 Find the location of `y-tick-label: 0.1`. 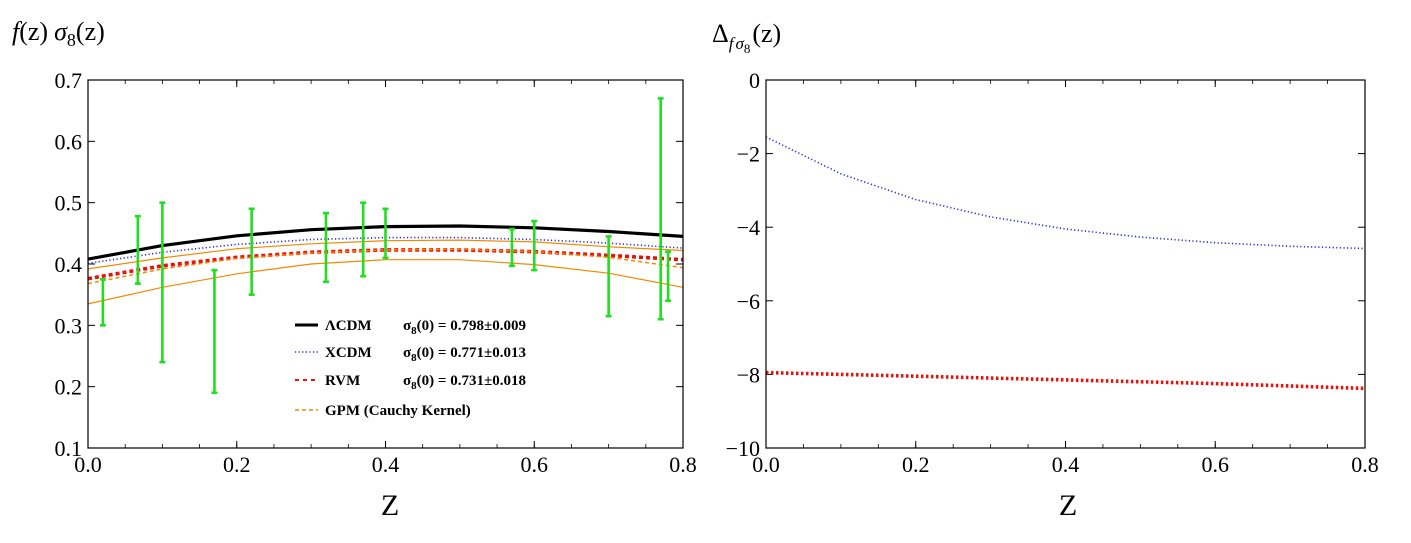

y-tick-label: 0.1 is located at coordinates (69, 448).